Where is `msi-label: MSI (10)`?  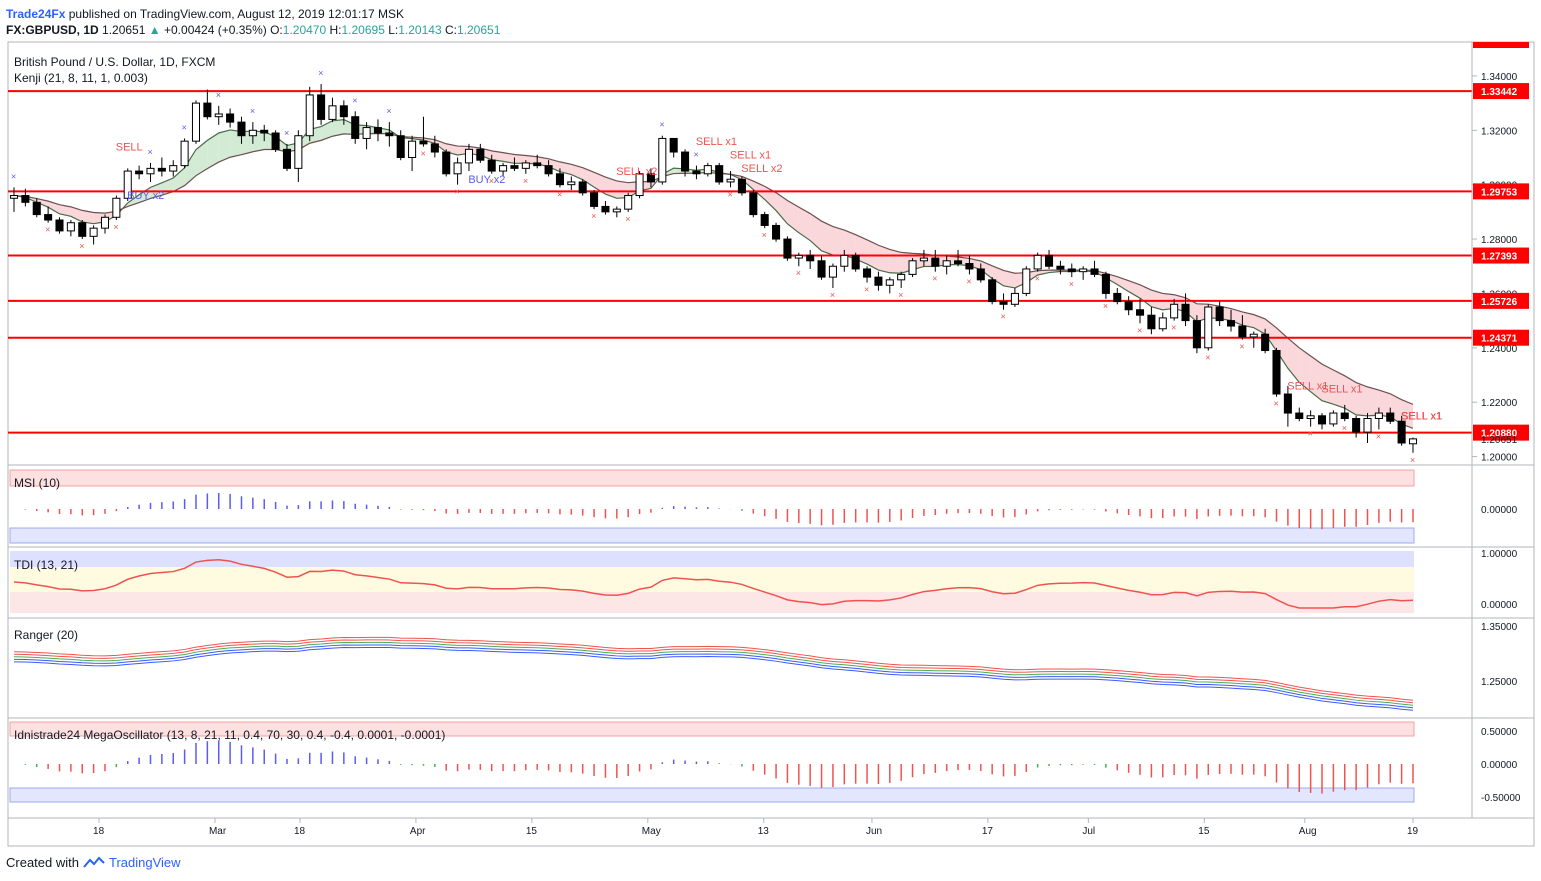
msi-label: MSI (10) is located at coordinates (37, 483).